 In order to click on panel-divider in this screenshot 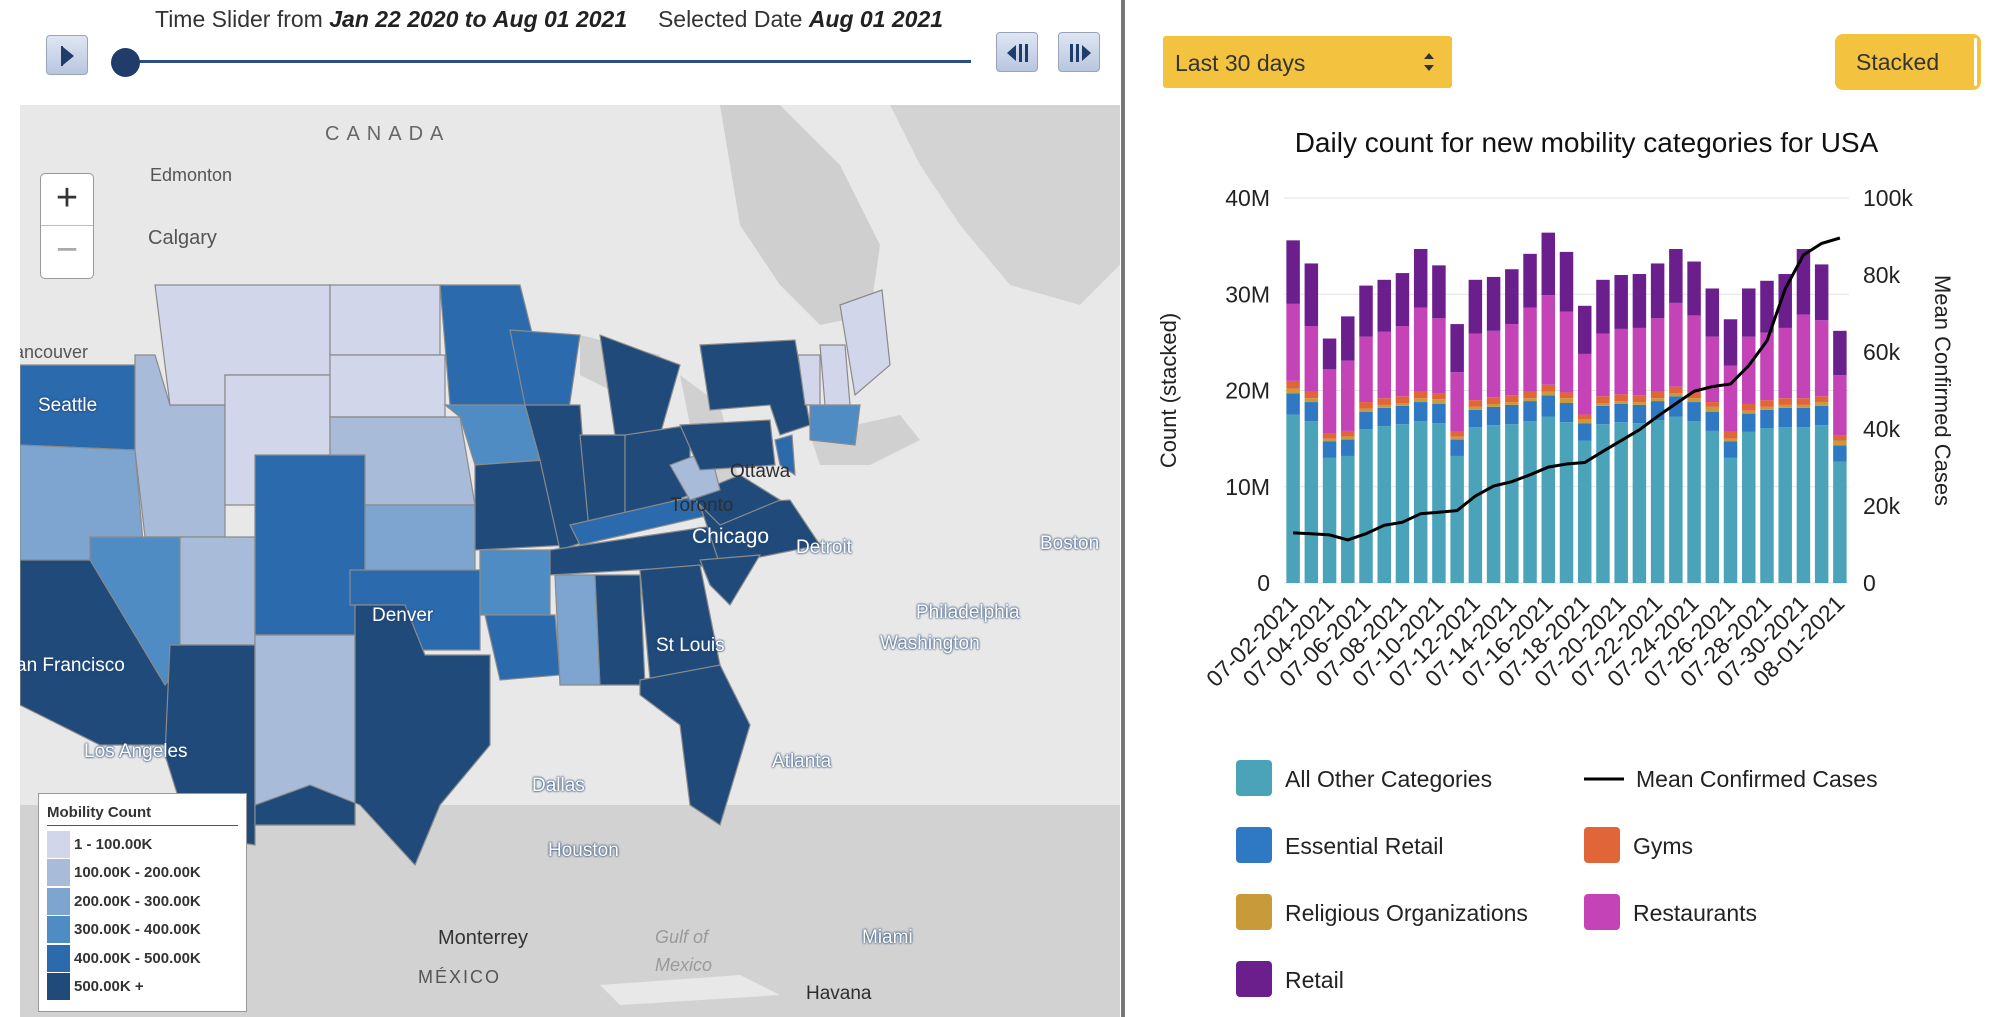, I will do `click(1123, 508)`.